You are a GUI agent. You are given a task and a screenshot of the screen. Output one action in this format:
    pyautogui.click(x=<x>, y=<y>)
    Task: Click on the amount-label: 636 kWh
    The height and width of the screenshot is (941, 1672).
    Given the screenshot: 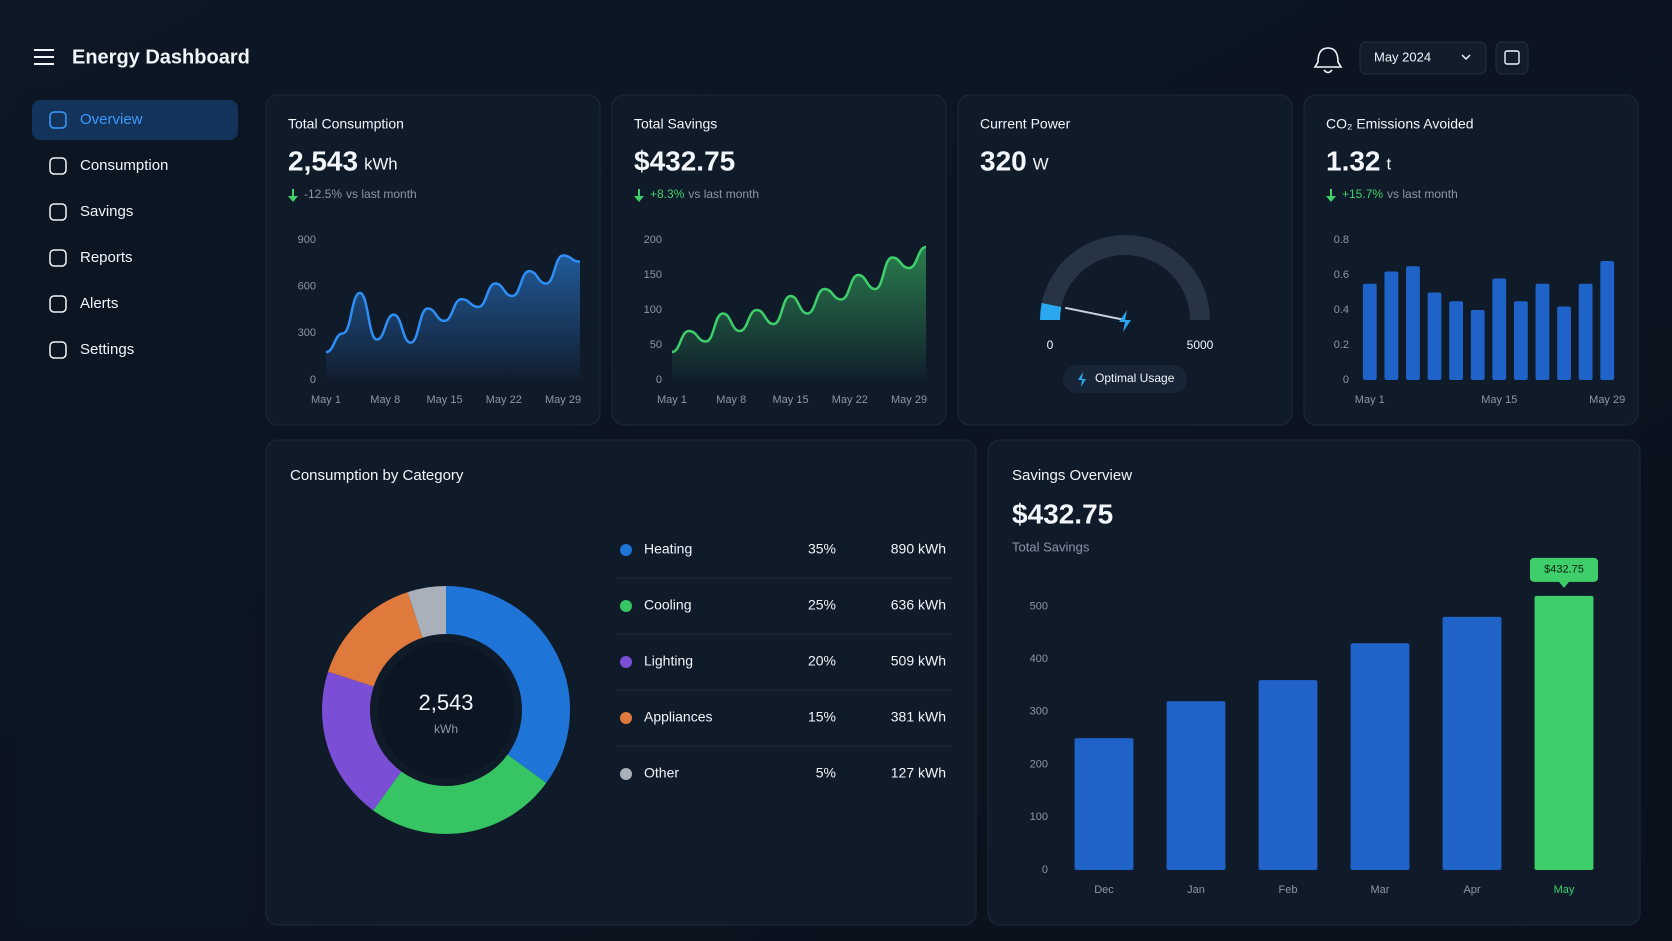 What is the action you would take?
    pyautogui.click(x=918, y=605)
    